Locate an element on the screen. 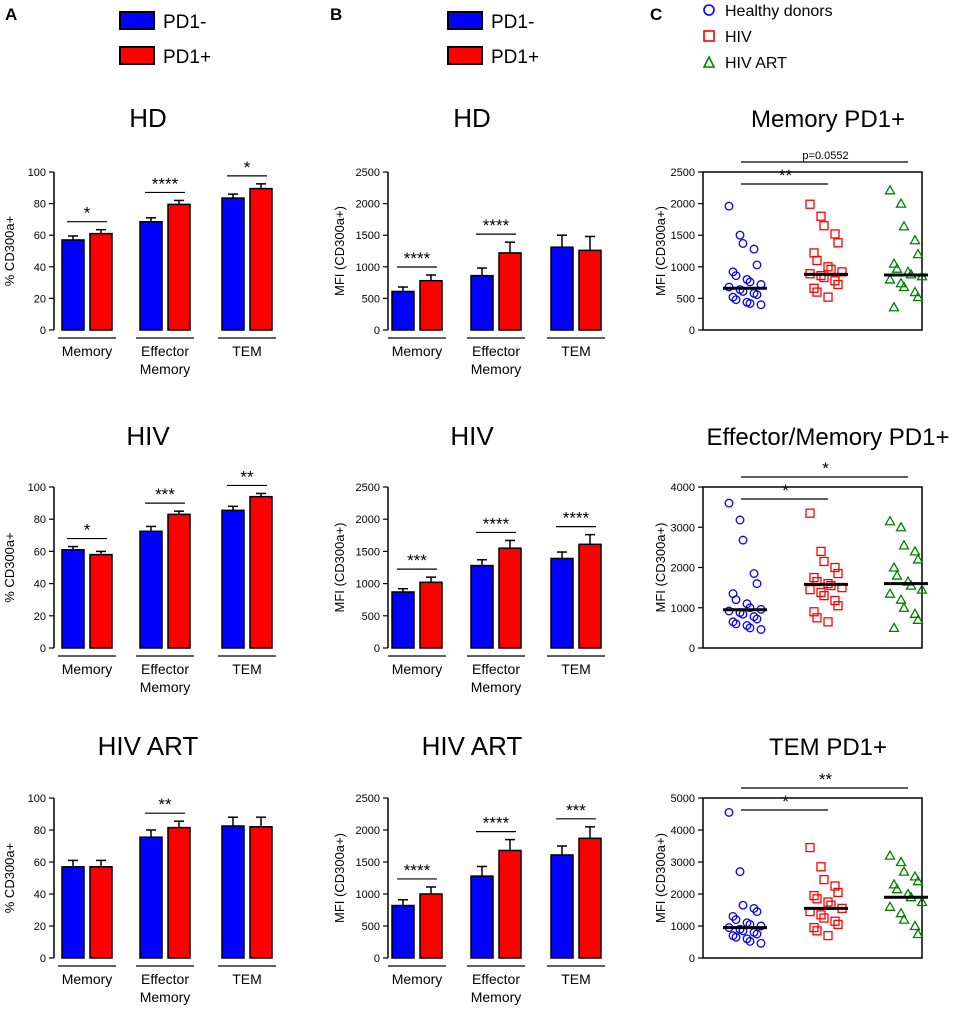 Image resolution: width=965 pixels, height=1009 pixels. y-tick-label: 4000 is located at coordinates (683, 831).